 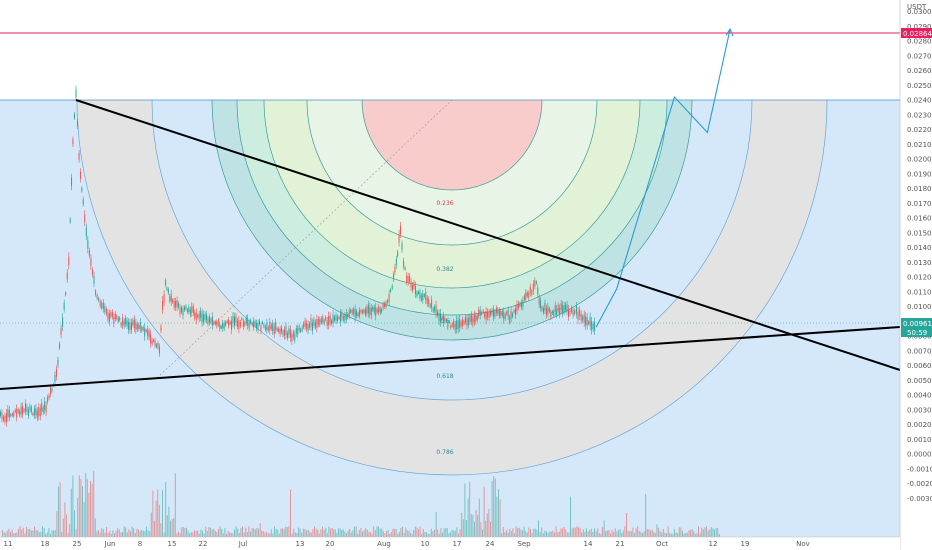 I want to click on x-tick-label: Jun, so click(x=110, y=544).